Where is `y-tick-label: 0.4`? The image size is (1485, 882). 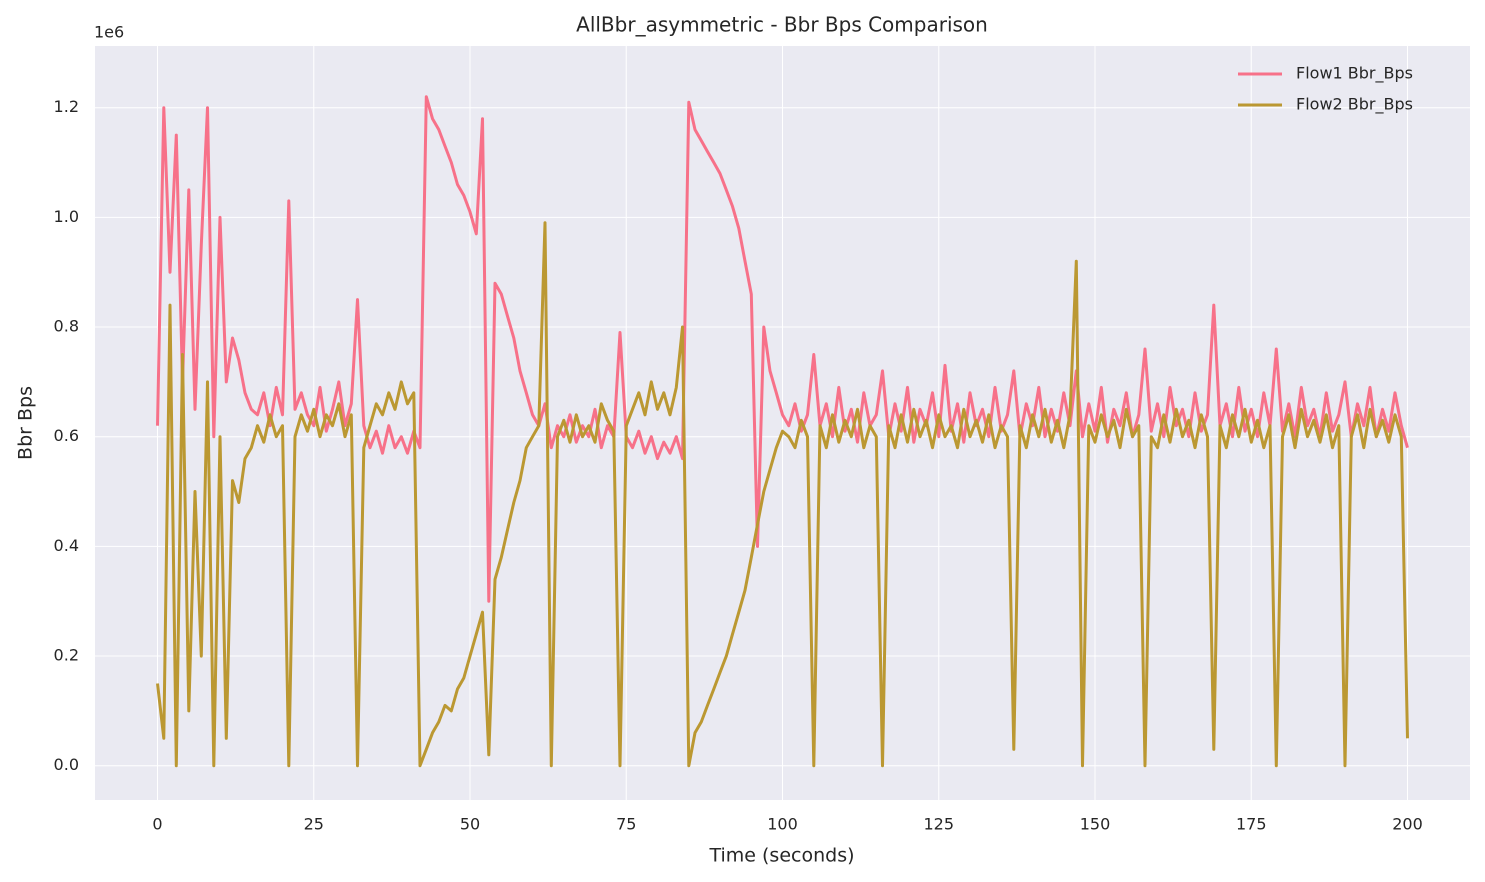 y-tick-label: 0.4 is located at coordinates (66, 545).